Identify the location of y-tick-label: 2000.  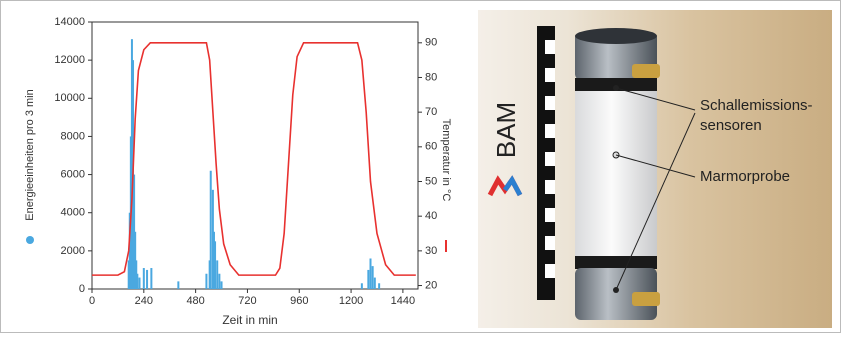
(73, 251).